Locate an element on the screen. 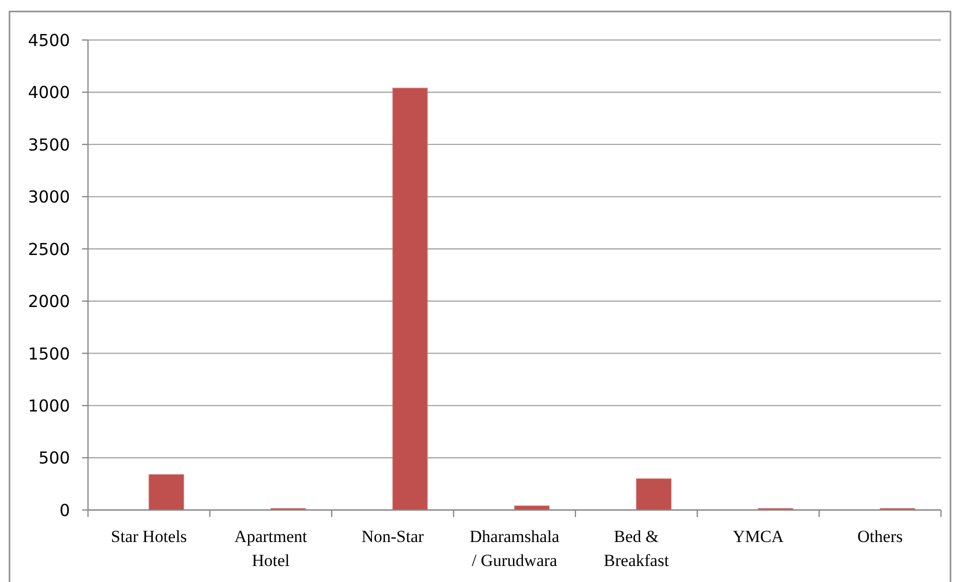 This screenshot has width=956, height=582. y-tick-label: 2500 is located at coordinates (49, 249).